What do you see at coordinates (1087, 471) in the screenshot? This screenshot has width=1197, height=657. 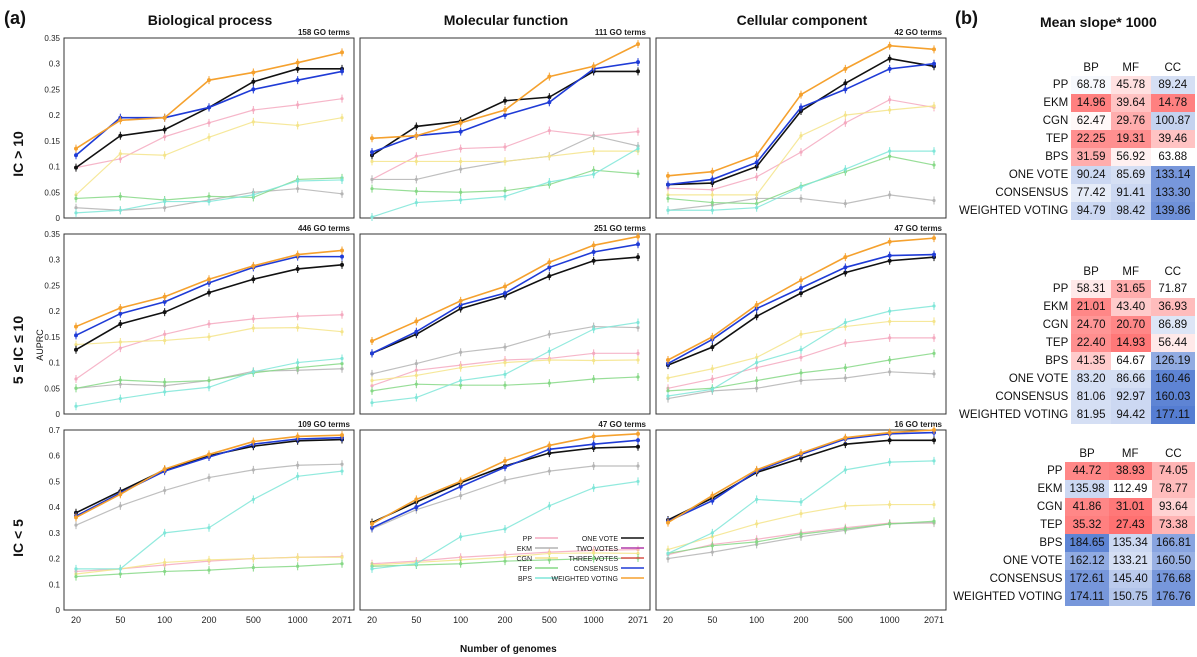 I see `table-cell: 44.72` at bounding box center [1087, 471].